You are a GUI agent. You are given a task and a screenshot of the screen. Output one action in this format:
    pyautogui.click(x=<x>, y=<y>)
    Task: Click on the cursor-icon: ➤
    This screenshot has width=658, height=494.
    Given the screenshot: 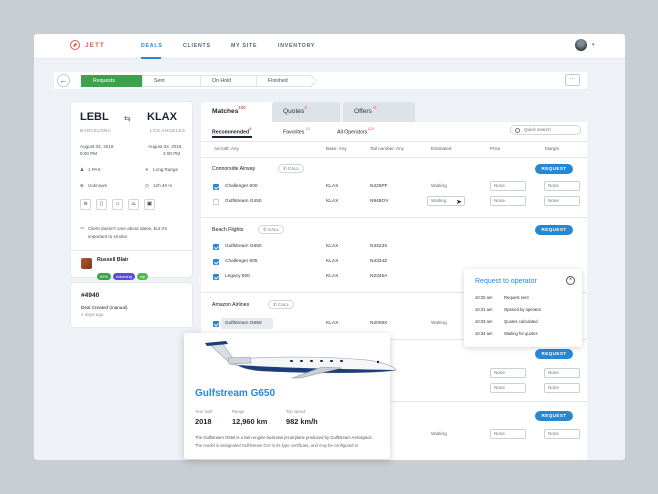 What is the action you would take?
    pyautogui.click(x=459, y=202)
    